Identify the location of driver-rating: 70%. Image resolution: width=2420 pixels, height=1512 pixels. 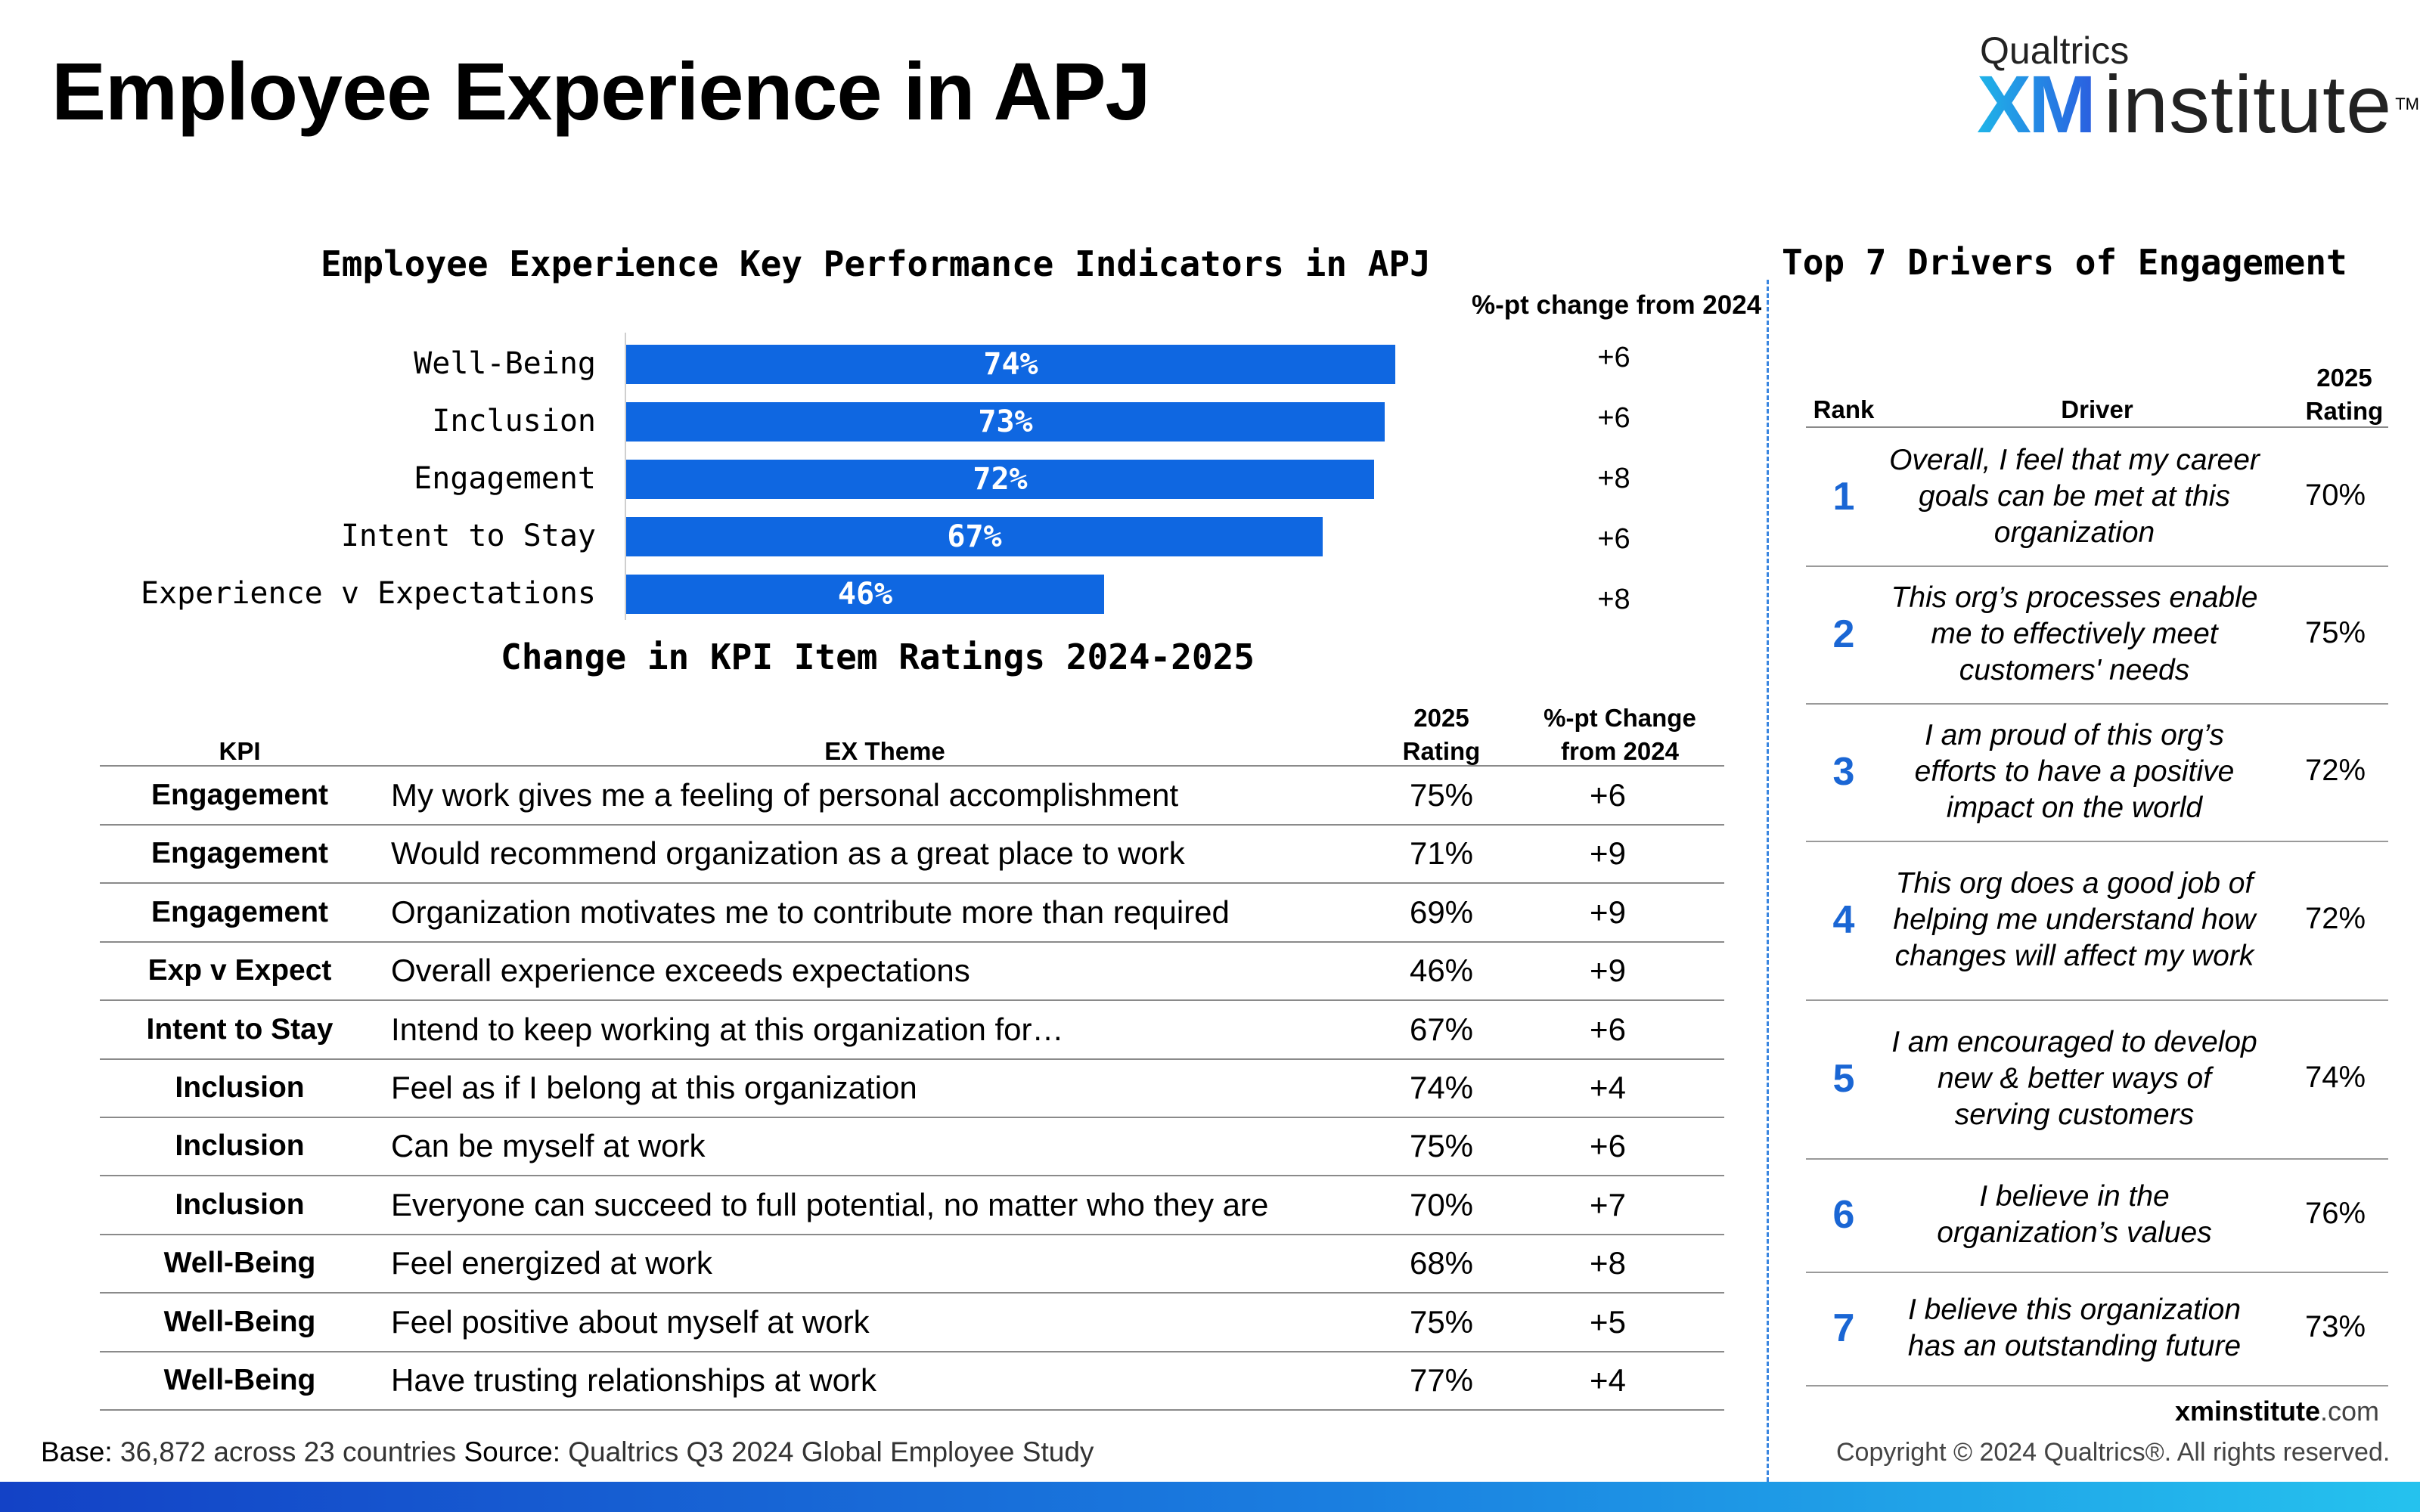
(2335, 495).